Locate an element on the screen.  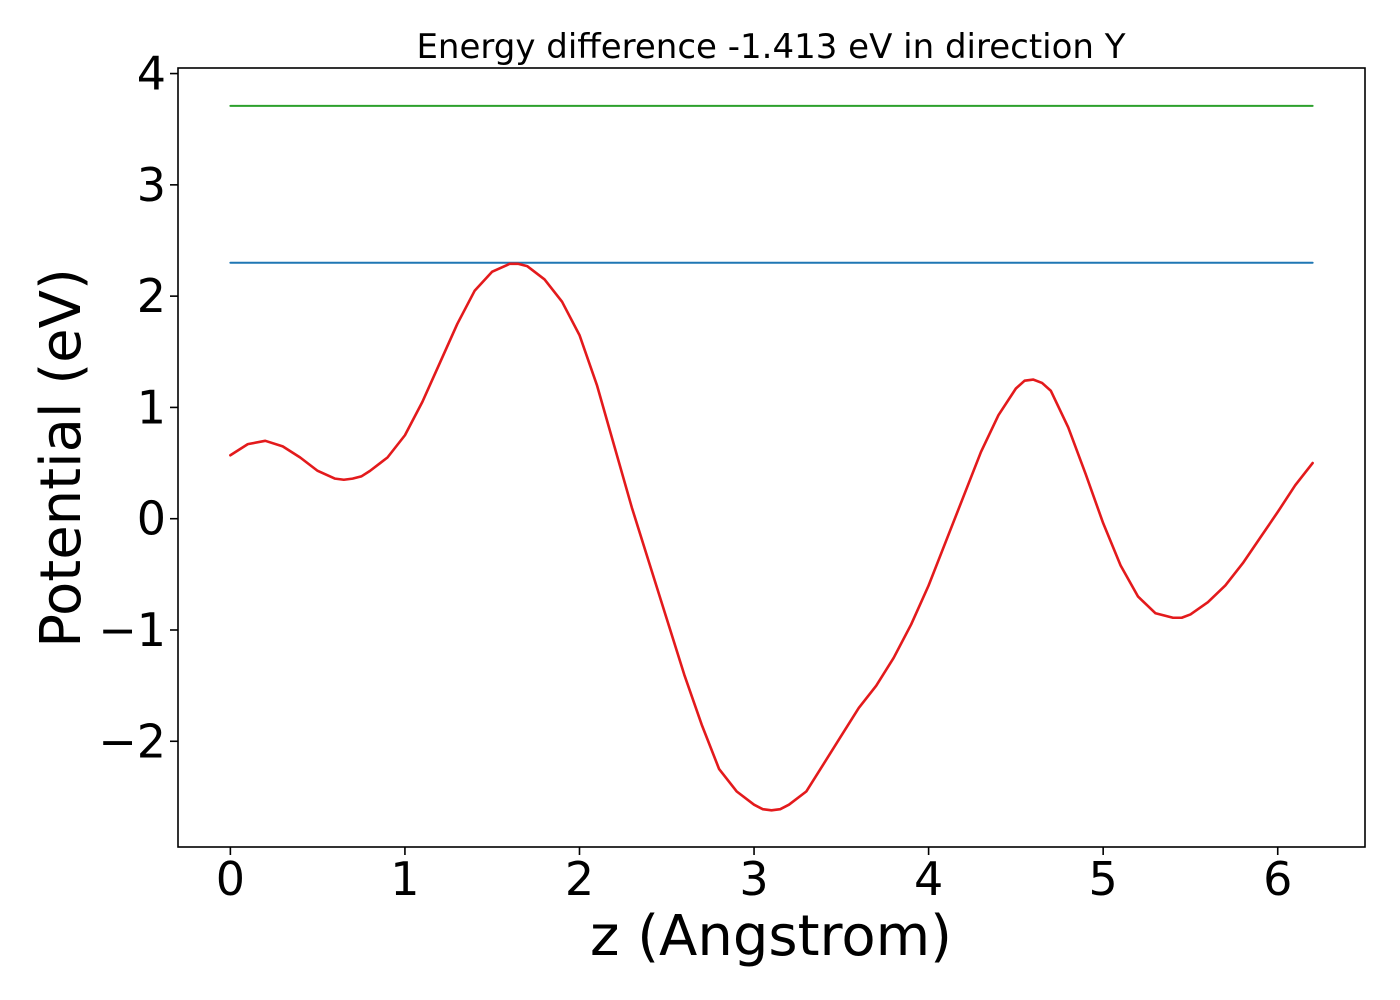
y-tick-label: 2 is located at coordinates (151, 296).